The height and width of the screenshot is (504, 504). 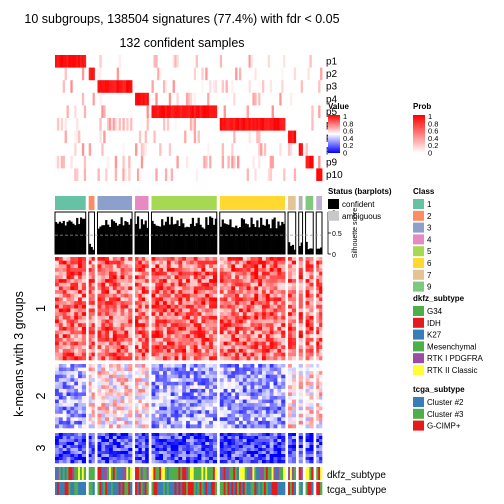 I want to click on class-cell, so click(x=184, y=203).